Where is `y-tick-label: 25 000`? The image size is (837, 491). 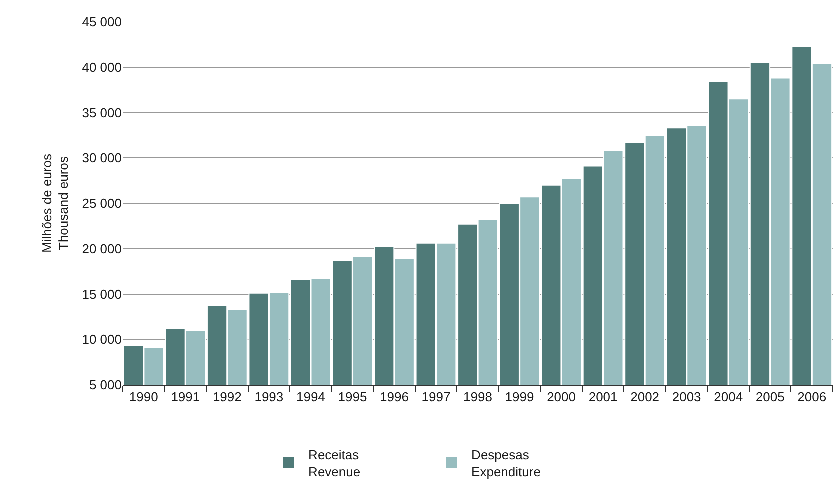 y-tick-label: 25 000 is located at coordinates (102, 204).